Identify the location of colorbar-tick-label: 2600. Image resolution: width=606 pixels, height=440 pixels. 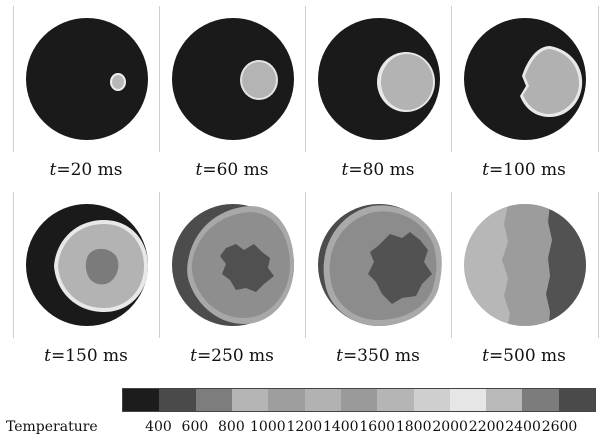
(559, 427).